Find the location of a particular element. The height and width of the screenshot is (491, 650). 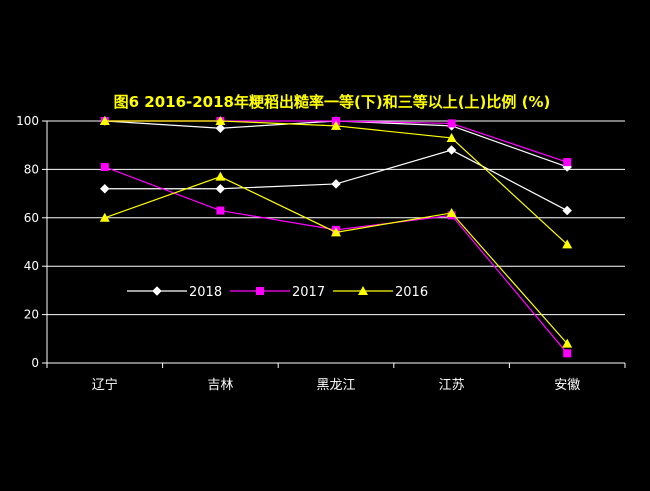

y-tick-label: 80 is located at coordinates (31, 169).